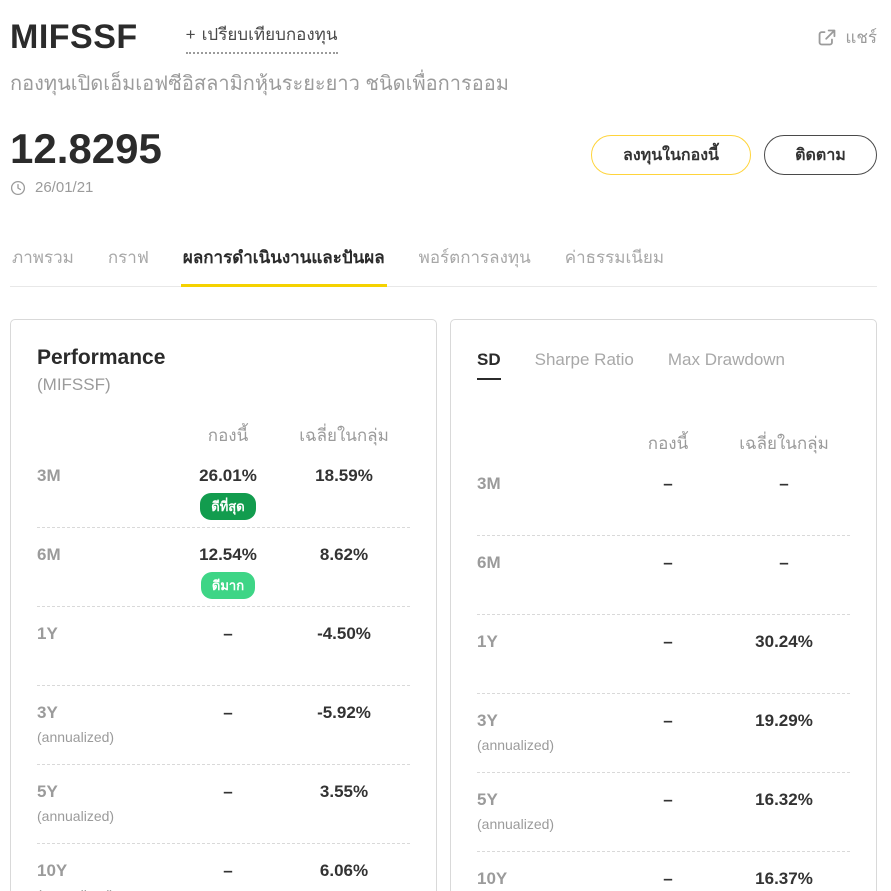 The width and height of the screenshot is (891, 891). I want to click on tab-performance-dividends: ผลการดำเนินงานและปันผล, so click(283, 263).